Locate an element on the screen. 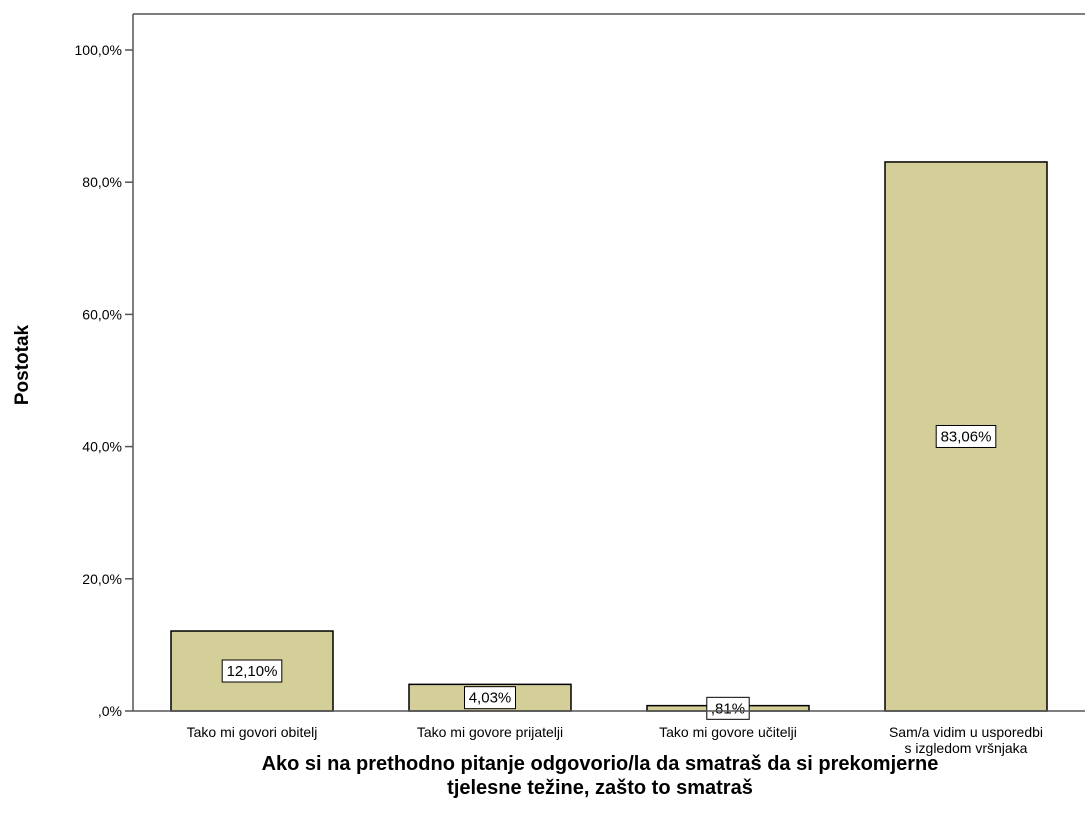  data-label: 83,06% is located at coordinates (966, 436).